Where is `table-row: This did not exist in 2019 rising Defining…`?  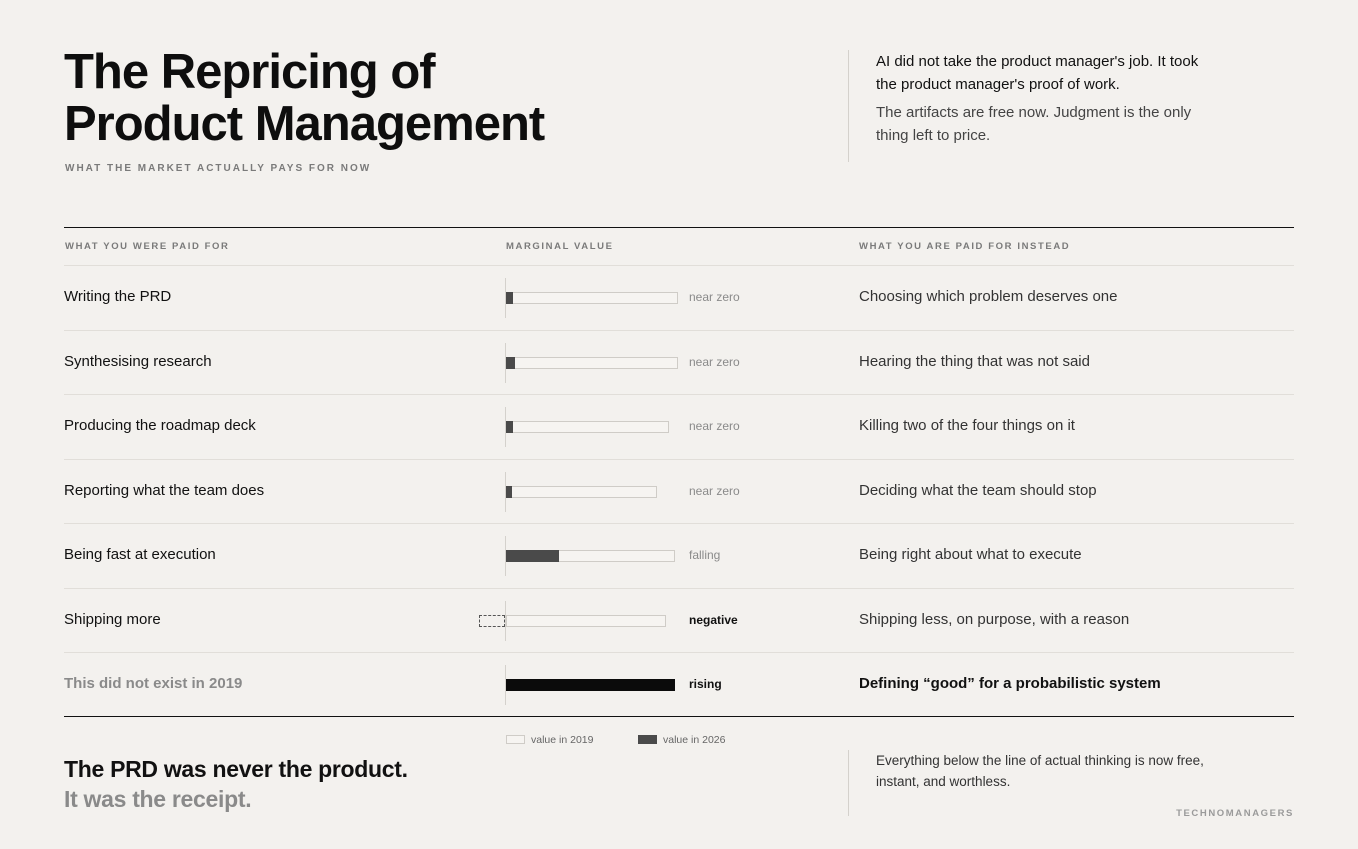
table-row: This did not exist in 2019 rising Defining… is located at coordinates (679, 684).